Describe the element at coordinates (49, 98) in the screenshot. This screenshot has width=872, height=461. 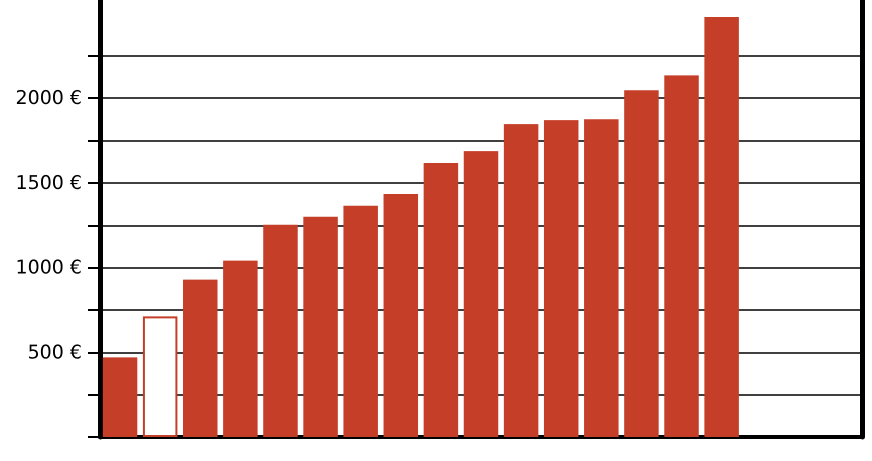
I see `y-tick-label: 2000 €` at that location.